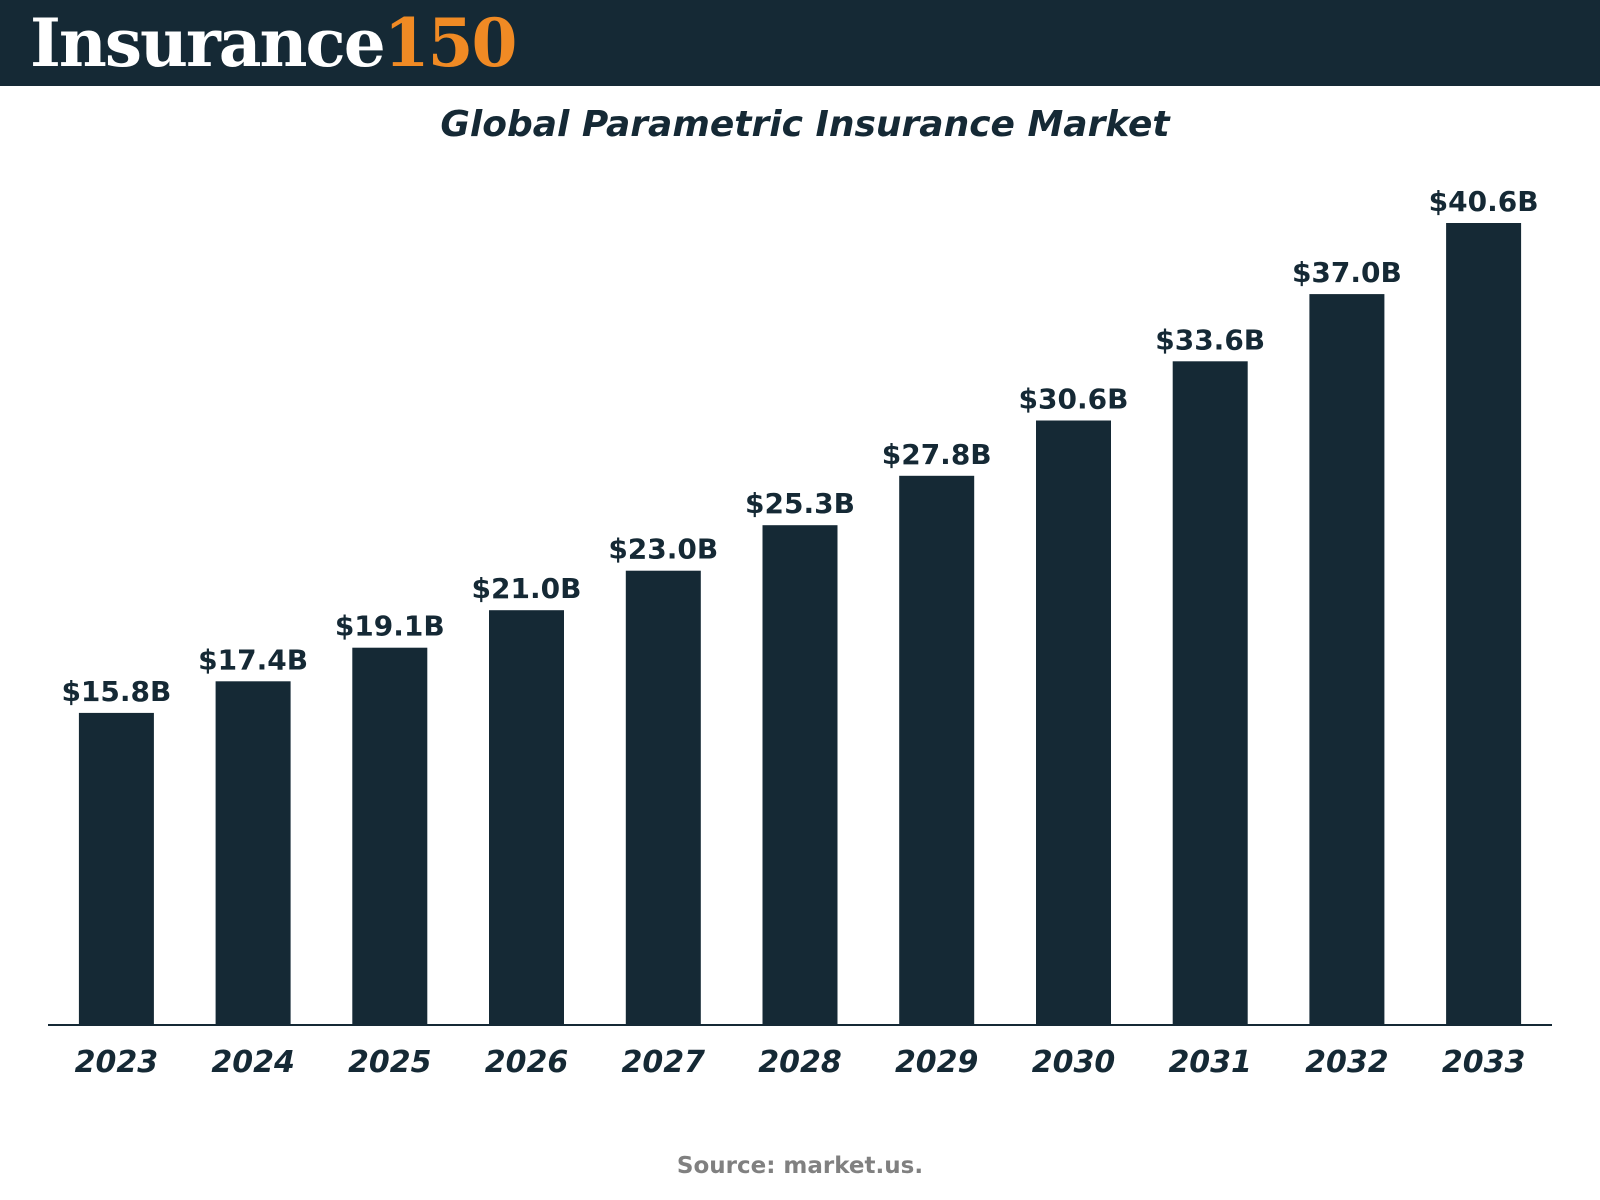  Describe the element at coordinates (800, 1166) in the screenshot. I see `source-note: Source: market.us.` at that location.